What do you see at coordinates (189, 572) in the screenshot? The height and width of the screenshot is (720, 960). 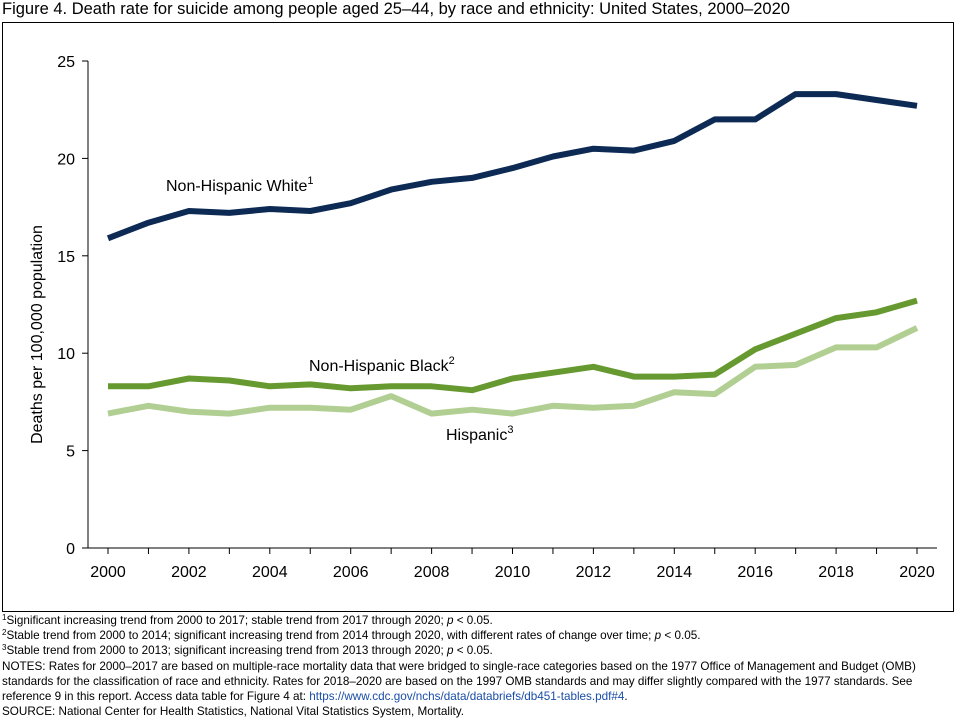 I see `x-tick-label: 2002` at bounding box center [189, 572].